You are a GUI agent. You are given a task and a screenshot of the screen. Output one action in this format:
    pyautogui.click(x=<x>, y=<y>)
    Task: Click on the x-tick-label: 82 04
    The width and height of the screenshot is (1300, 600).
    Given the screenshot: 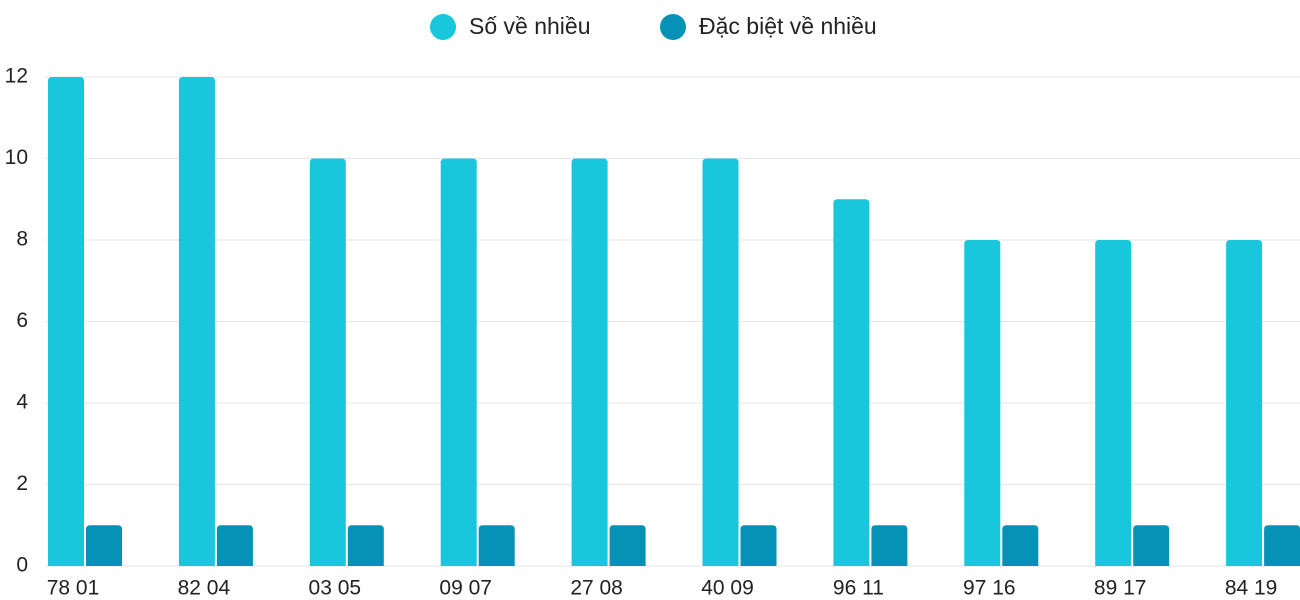 What is the action you would take?
    pyautogui.click(x=204, y=588)
    